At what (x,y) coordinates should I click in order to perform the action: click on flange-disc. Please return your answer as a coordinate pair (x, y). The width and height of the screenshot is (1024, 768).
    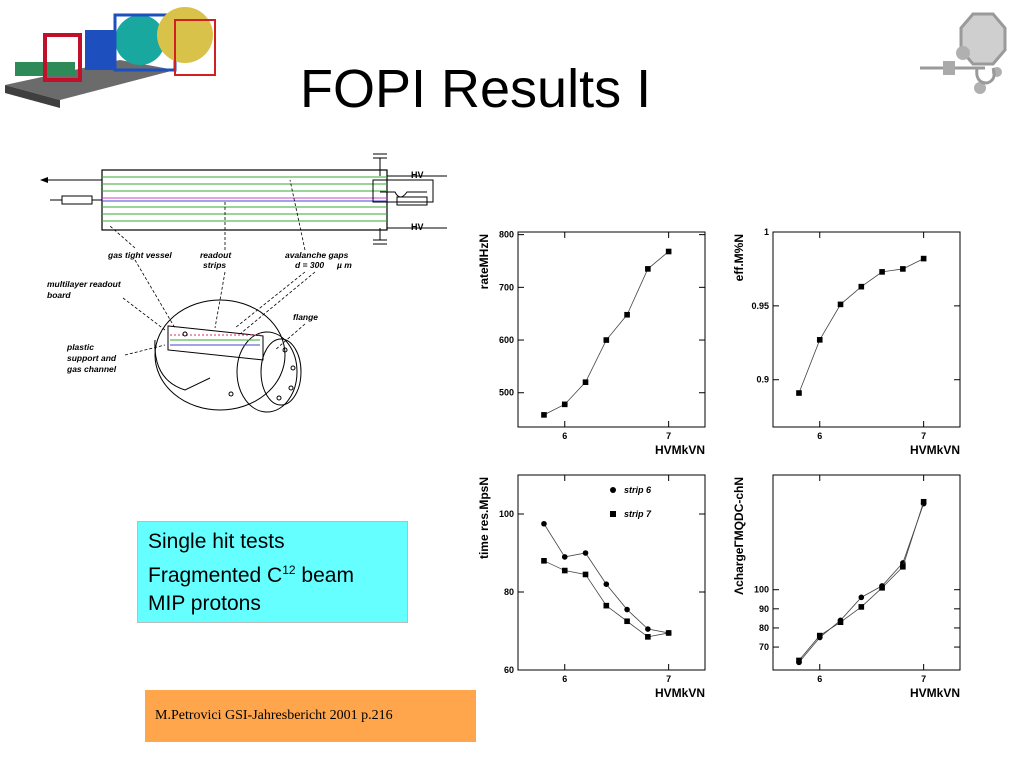
    Looking at the image, I should click on (267, 372).